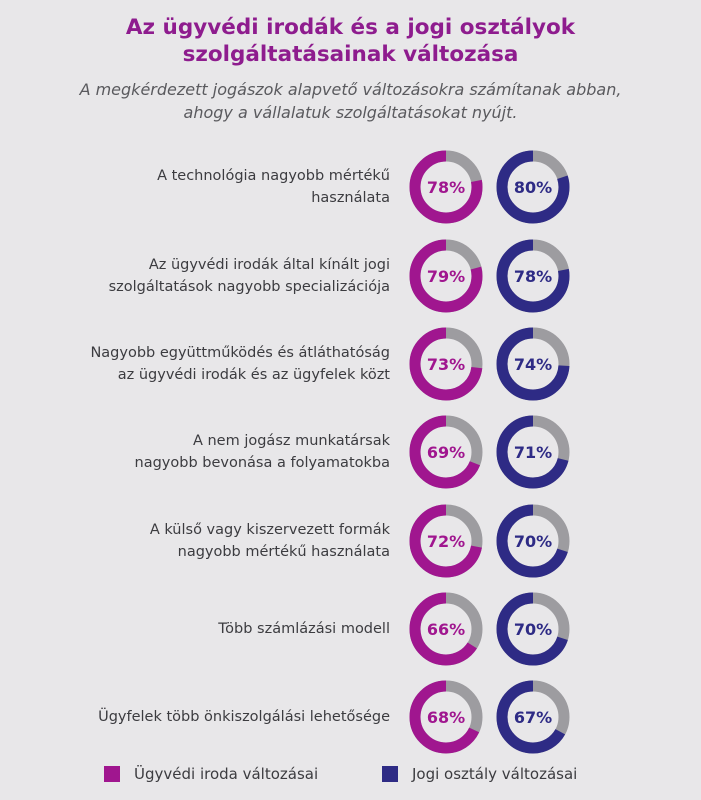  Describe the element at coordinates (215, 187) in the screenshot. I see `row-label: A technológia nagyobb mértékű használata` at that location.